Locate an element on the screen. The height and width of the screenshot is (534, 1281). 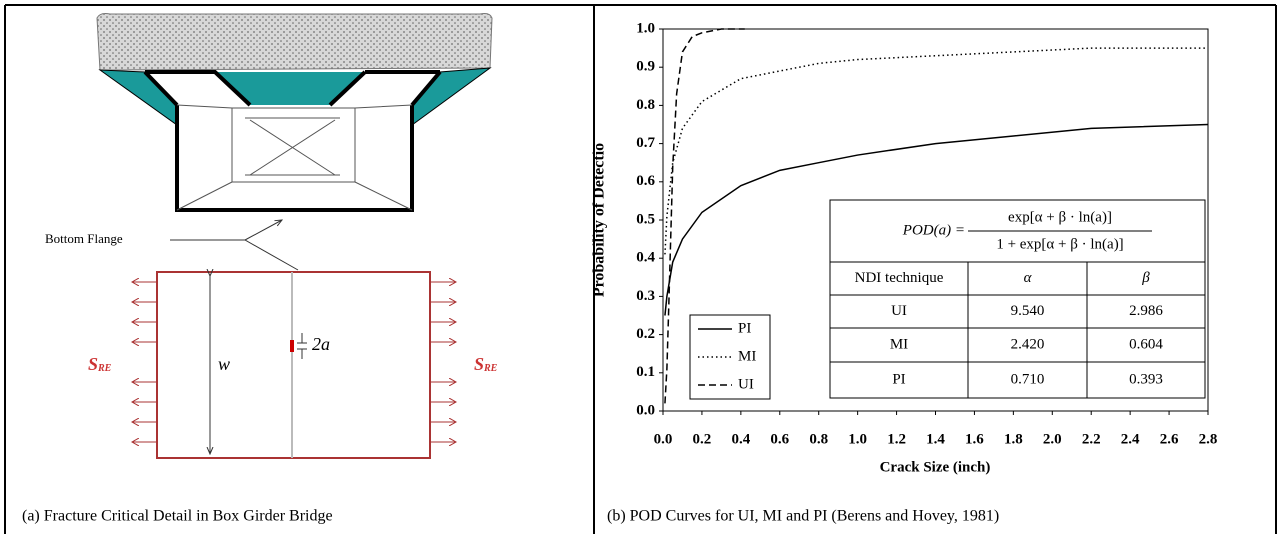
formula-numerator: exp[α + β · ln(a)] is located at coordinates (1060, 217).